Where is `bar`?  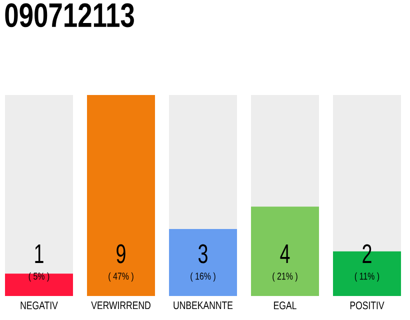
bar is located at coordinates (39, 285).